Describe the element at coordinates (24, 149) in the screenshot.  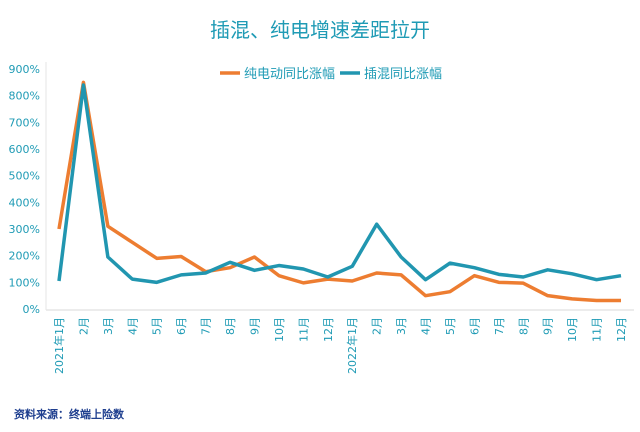
I see `y-tick-label: 600%` at that location.